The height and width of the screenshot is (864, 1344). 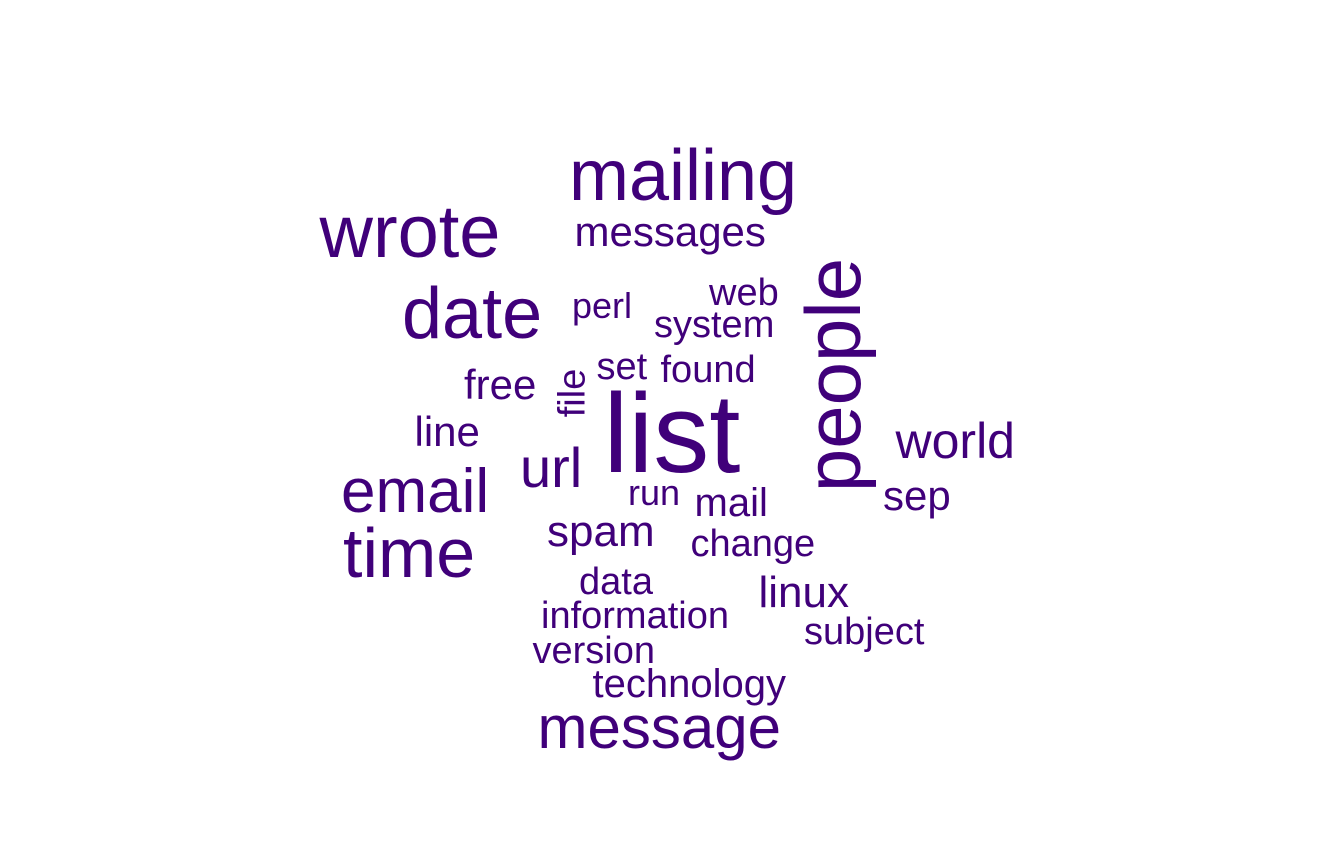 What do you see at coordinates (731, 503) in the screenshot?
I see `word-mail: mail` at bounding box center [731, 503].